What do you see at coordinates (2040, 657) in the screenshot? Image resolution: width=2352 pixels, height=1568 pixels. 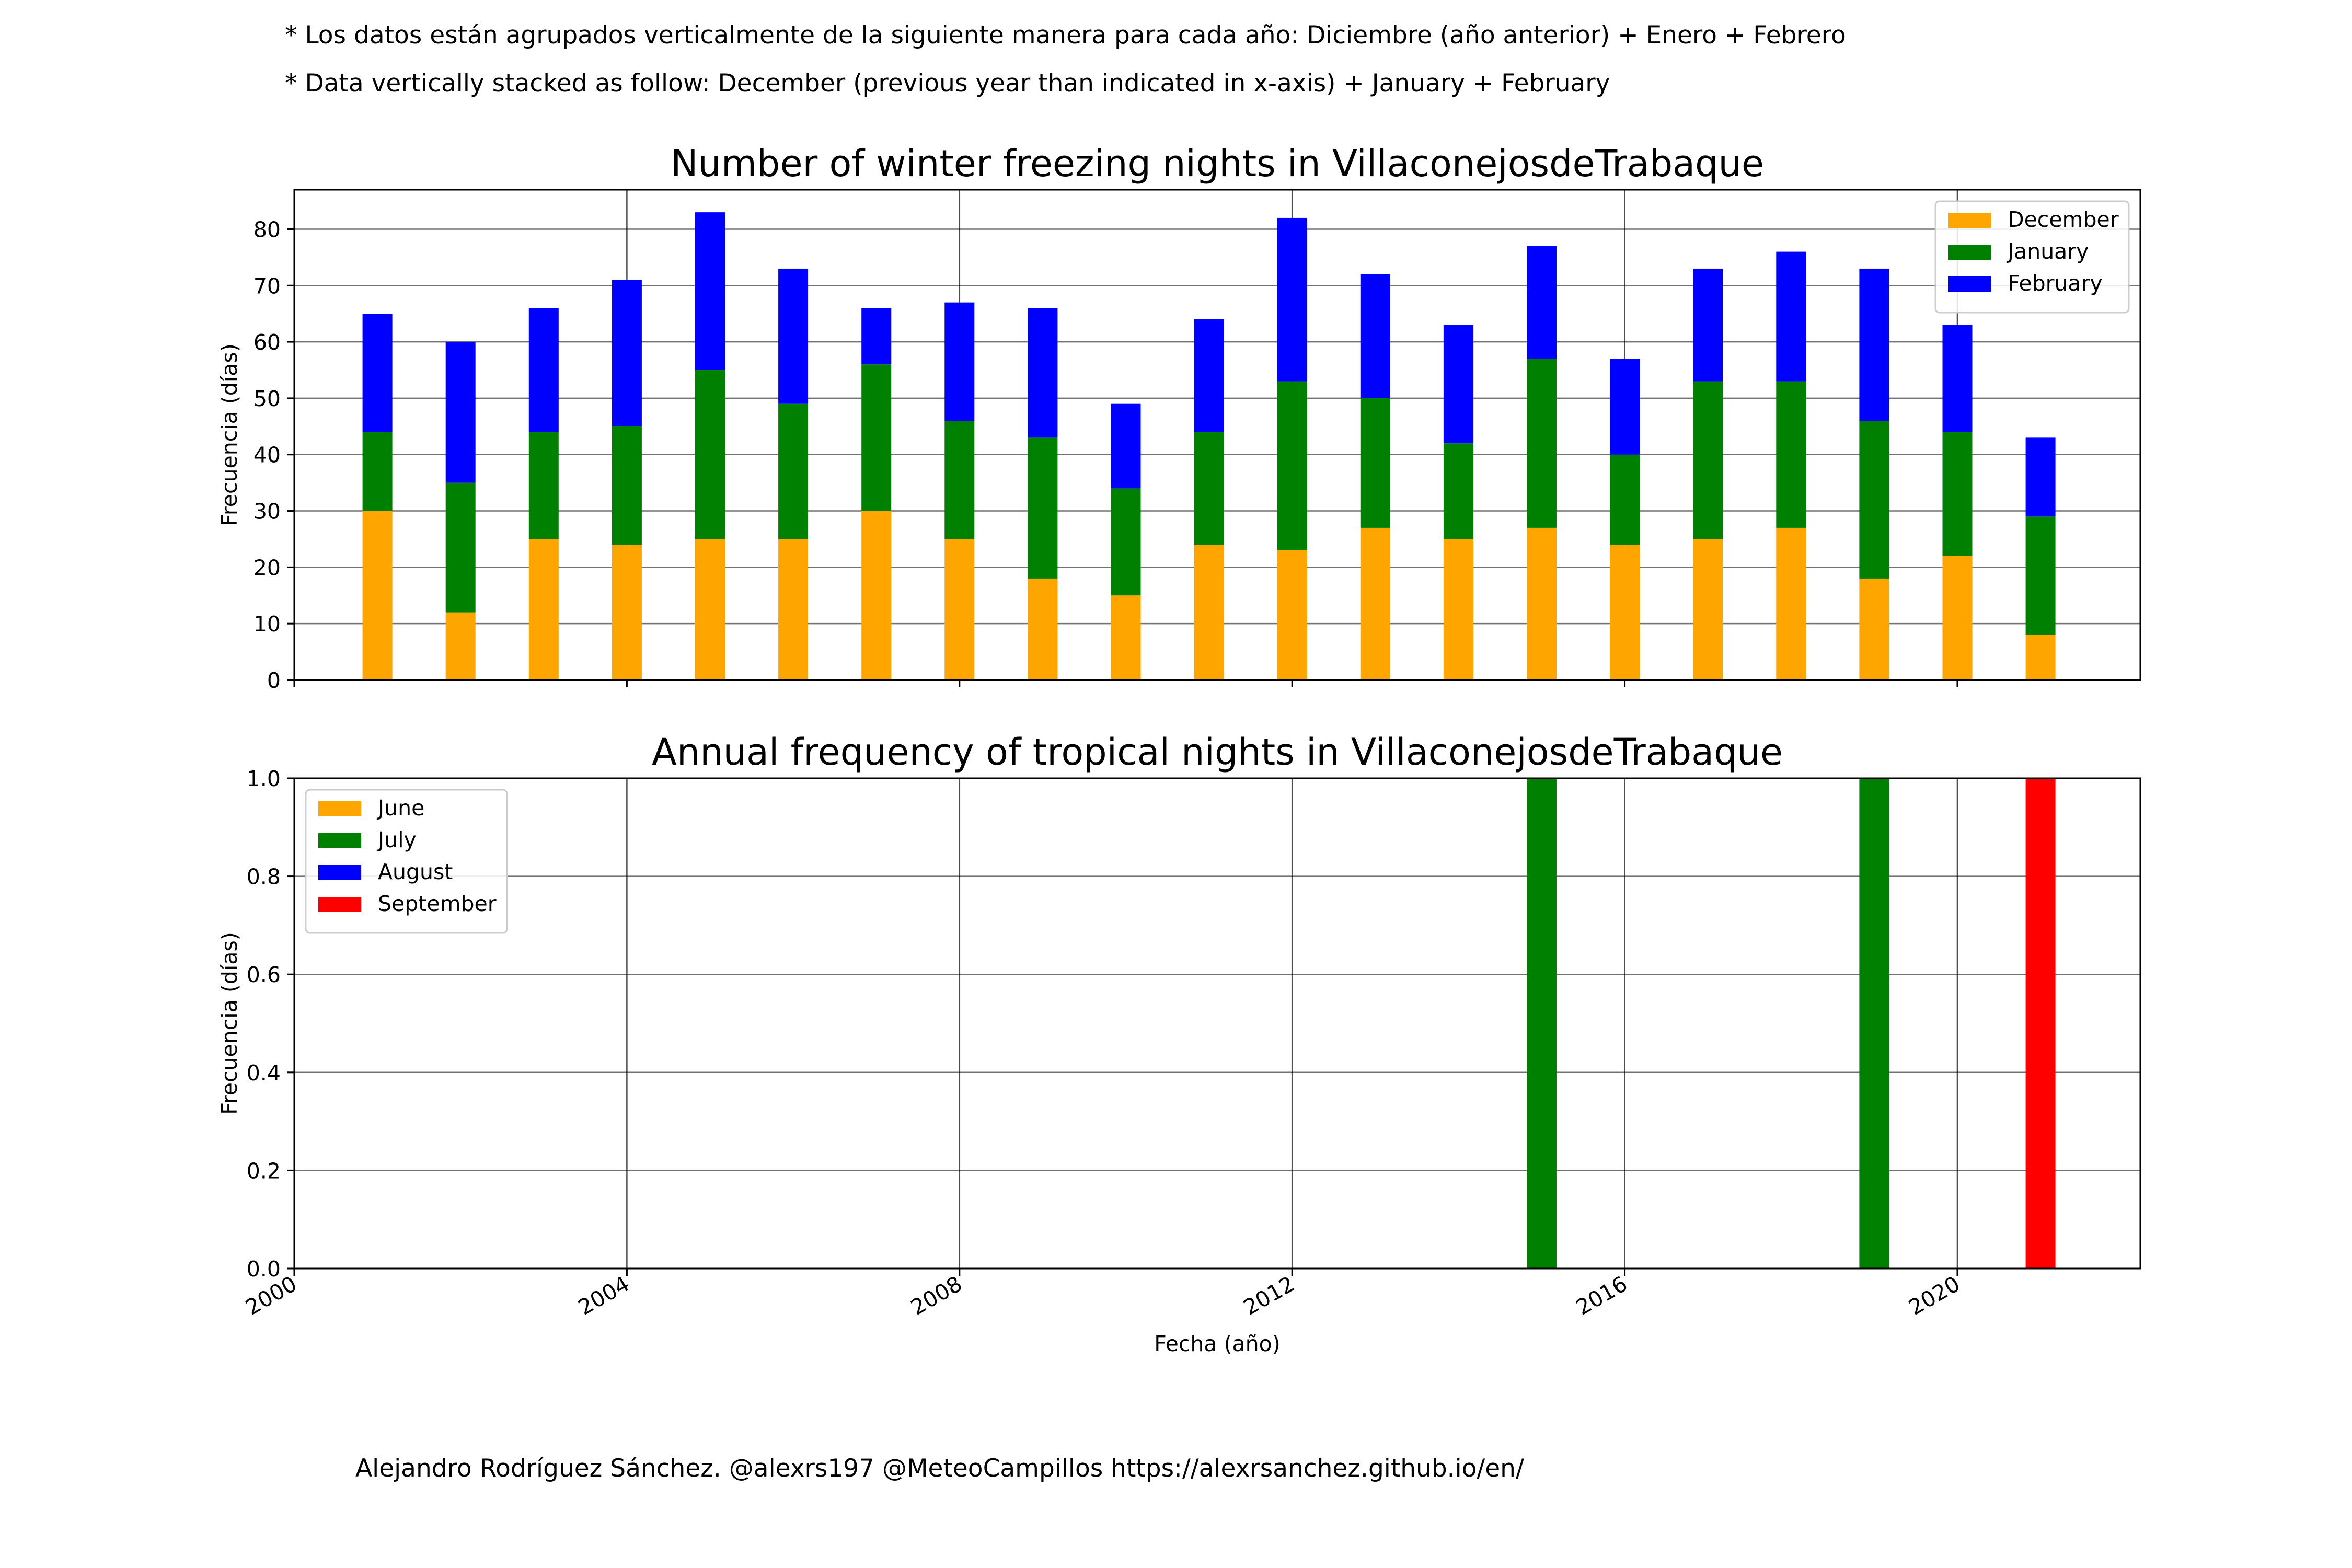 I see `freezing-bar-december-2021` at bounding box center [2040, 657].